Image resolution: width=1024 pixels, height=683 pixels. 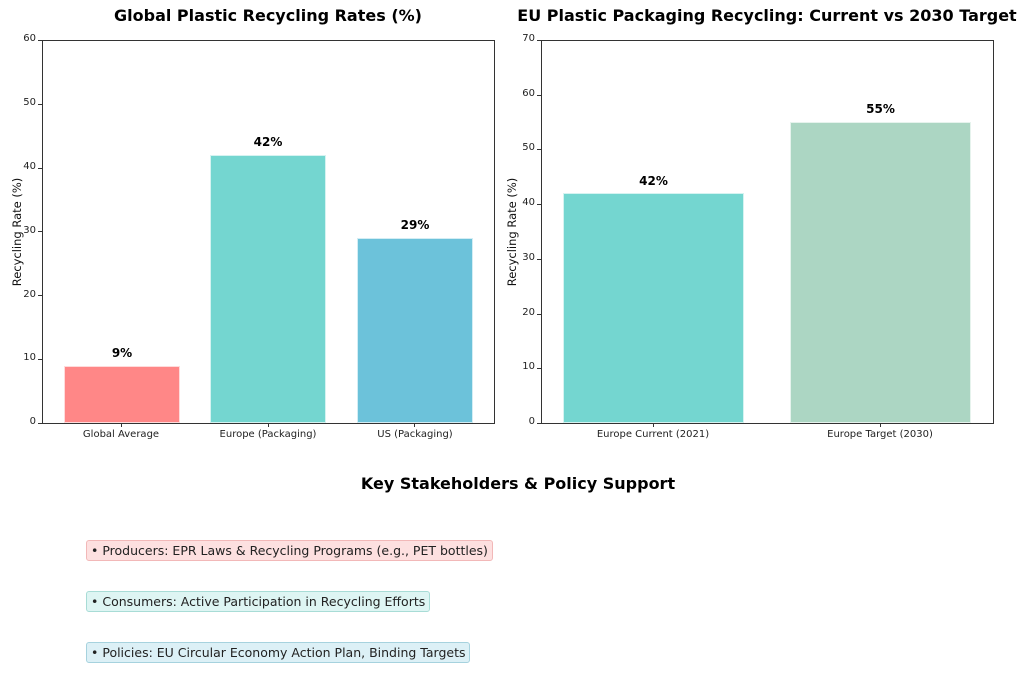 What do you see at coordinates (880, 272) in the screenshot?
I see `bar-europe-target-2030` at bounding box center [880, 272].